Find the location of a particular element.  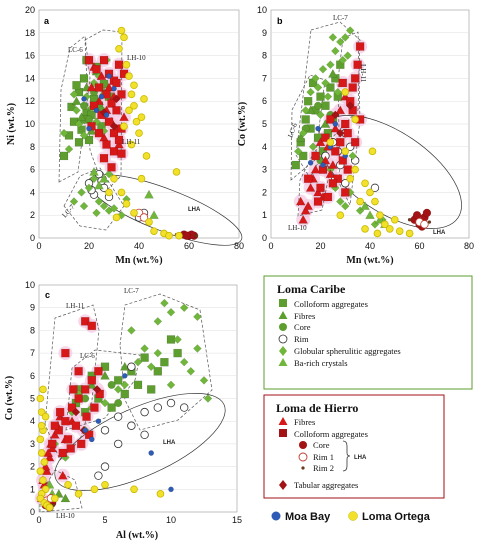

legend-marker-lc-rim is located at coordinates (283, 339).